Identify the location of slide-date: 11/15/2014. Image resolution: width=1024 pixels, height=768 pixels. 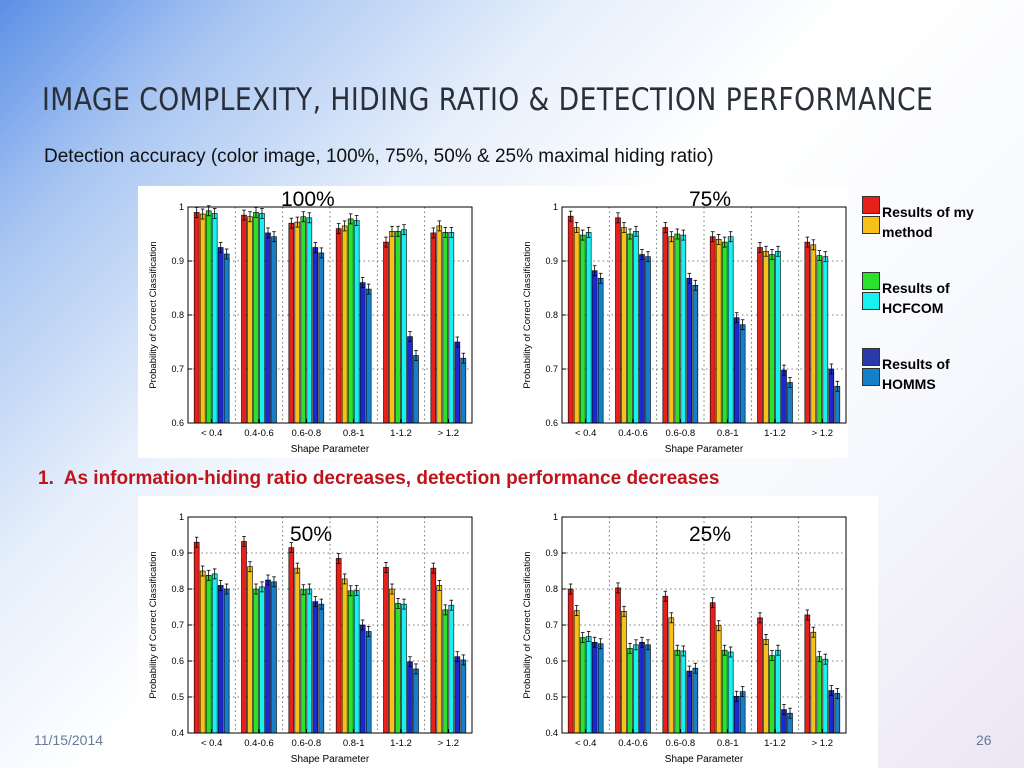
(69, 740).